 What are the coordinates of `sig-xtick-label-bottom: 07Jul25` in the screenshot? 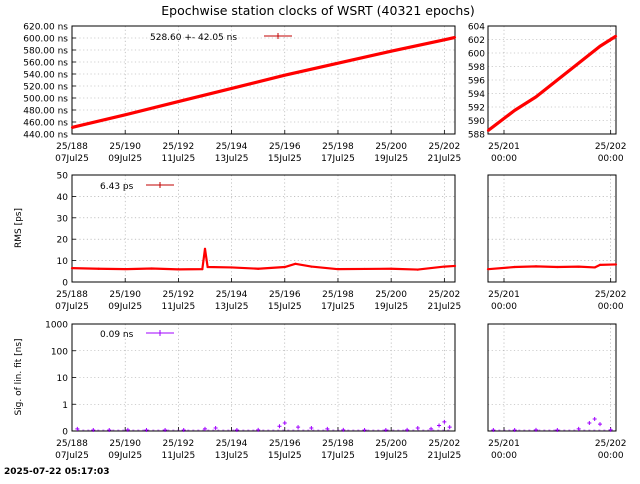 It's located at (72, 456).